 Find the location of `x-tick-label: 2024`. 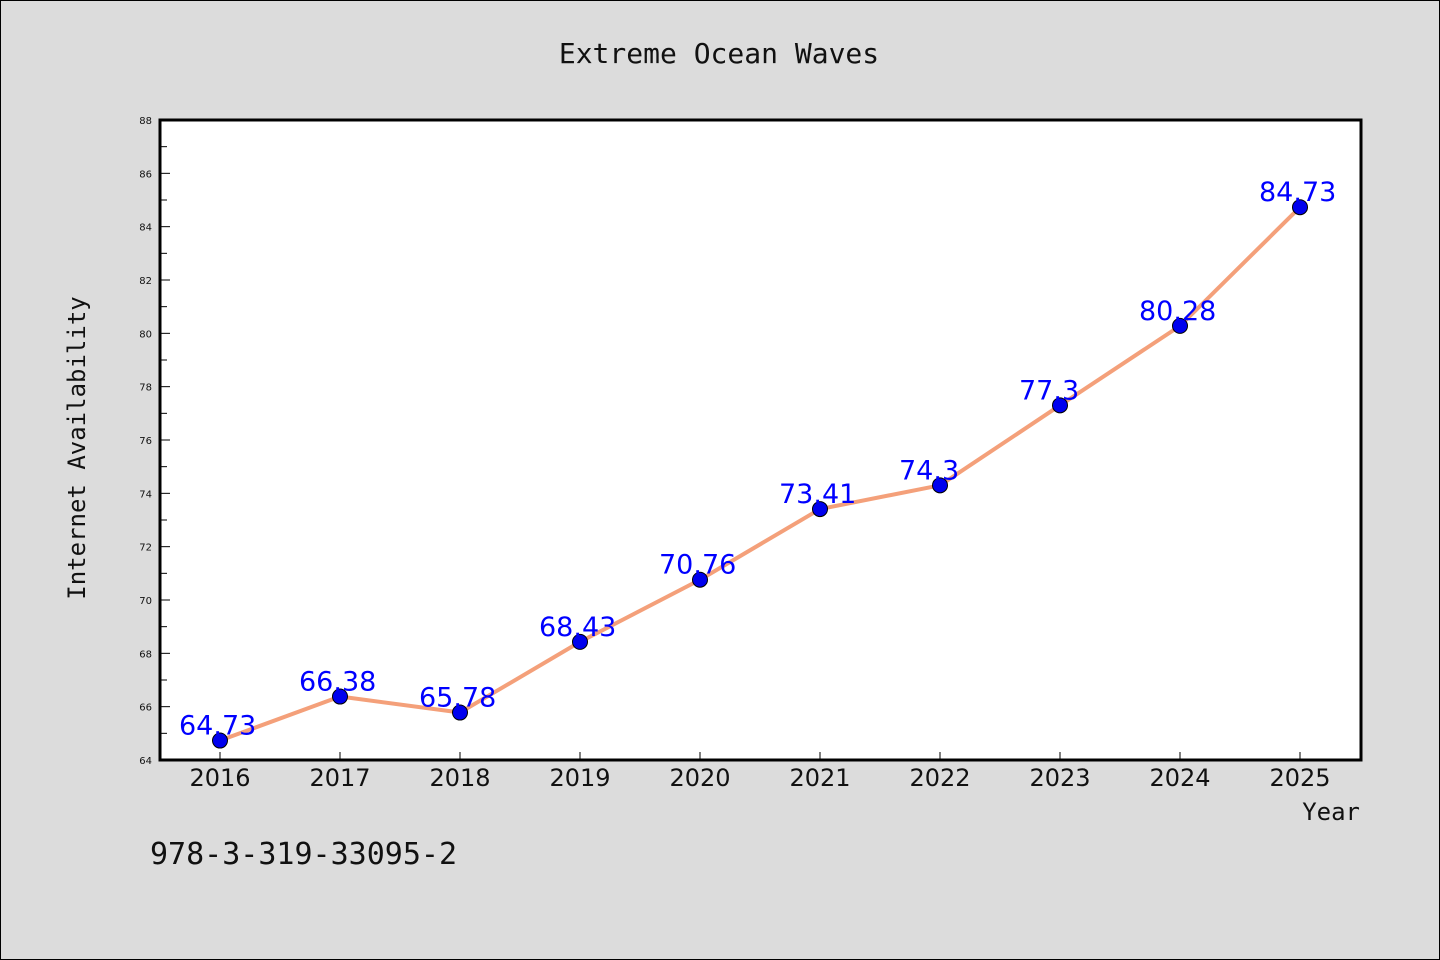

x-tick-label: 2024 is located at coordinates (1179, 778).